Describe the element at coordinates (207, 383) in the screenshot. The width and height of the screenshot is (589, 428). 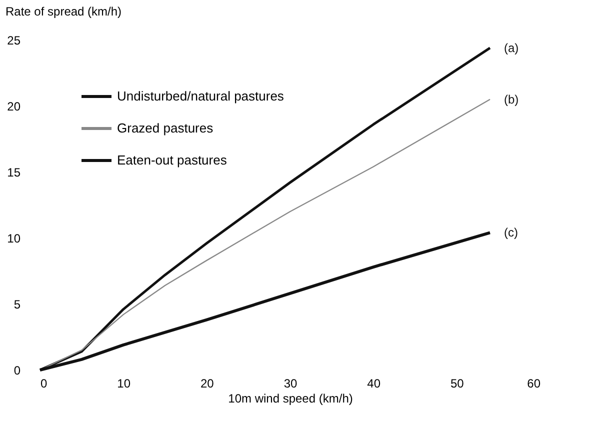
I see `x-tick-label: 20` at that location.